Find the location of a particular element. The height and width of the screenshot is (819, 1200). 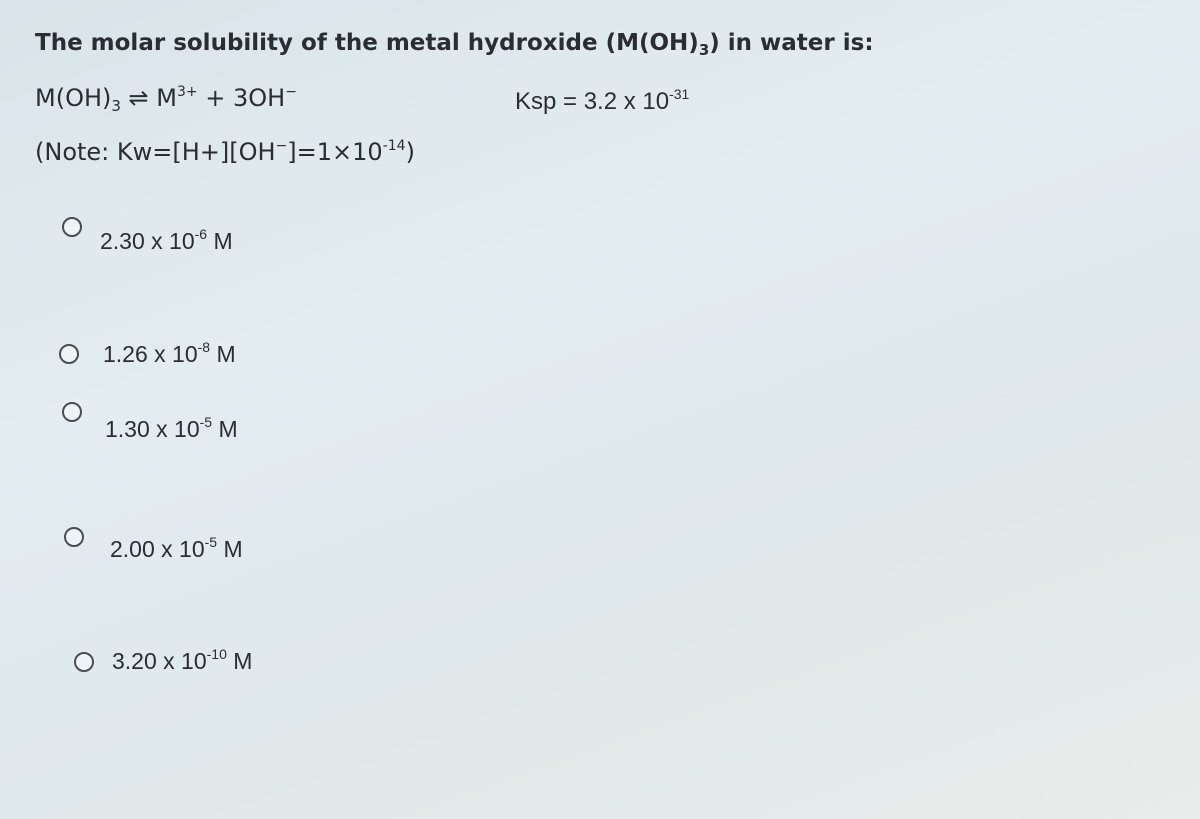

option-label: 1.26 x 10-8 M is located at coordinates (169, 353).